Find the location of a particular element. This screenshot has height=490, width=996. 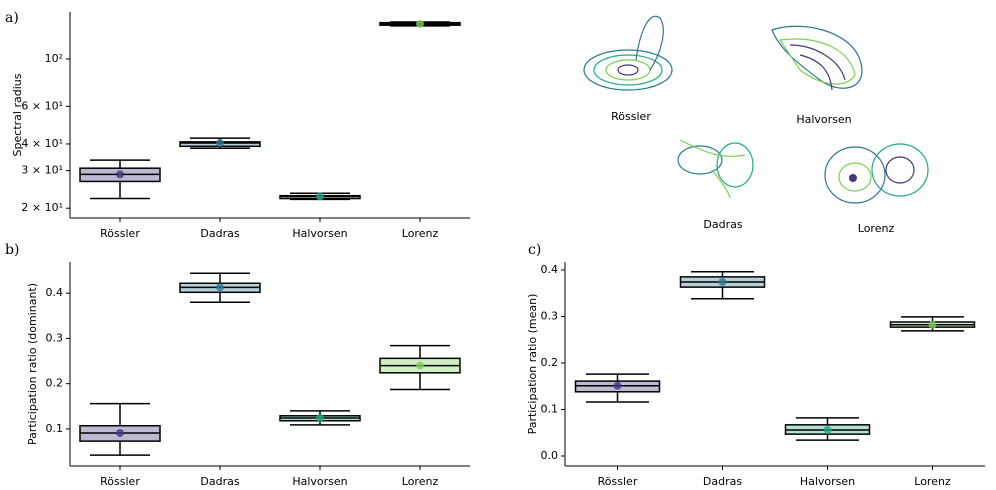

lorenz-sketch is located at coordinates (876, 173).